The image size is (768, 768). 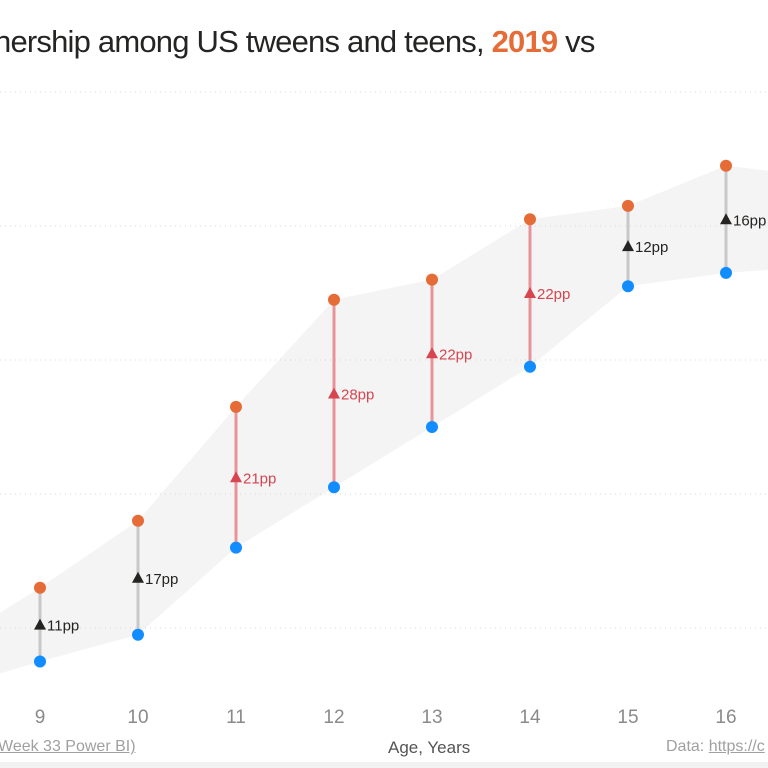 What do you see at coordinates (431, 717) in the screenshot?
I see `x-tick-label: 13` at bounding box center [431, 717].